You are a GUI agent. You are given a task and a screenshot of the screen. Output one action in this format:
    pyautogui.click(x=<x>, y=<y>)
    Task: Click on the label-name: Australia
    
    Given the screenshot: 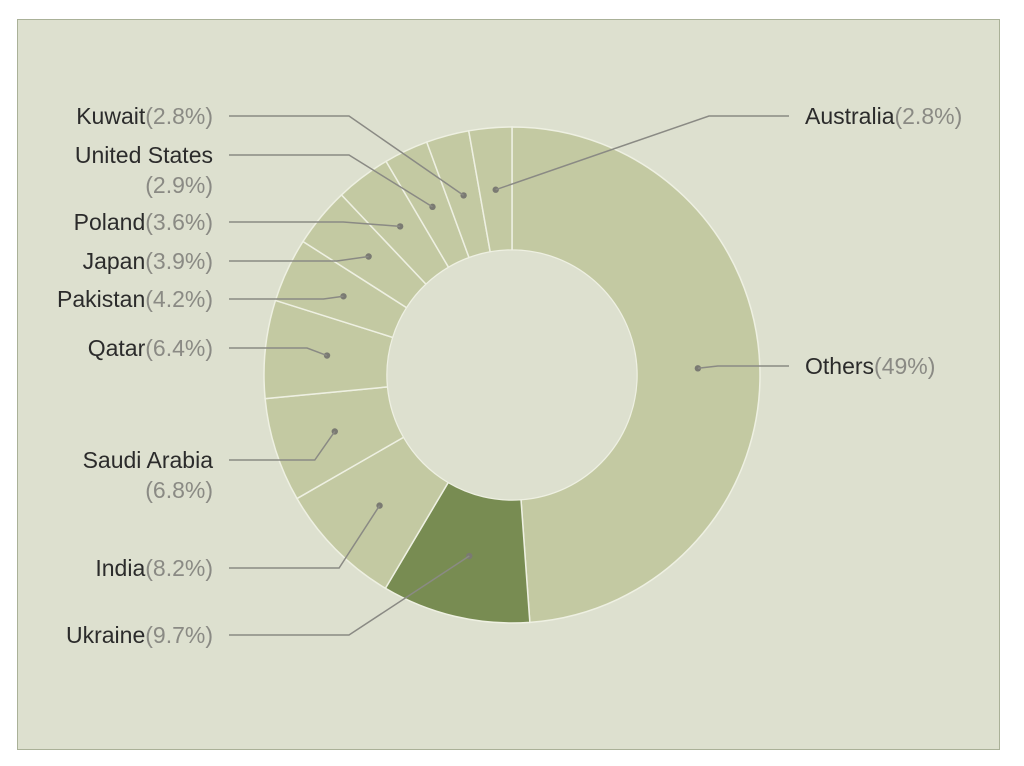 What is the action you would take?
    pyautogui.click(x=850, y=116)
    